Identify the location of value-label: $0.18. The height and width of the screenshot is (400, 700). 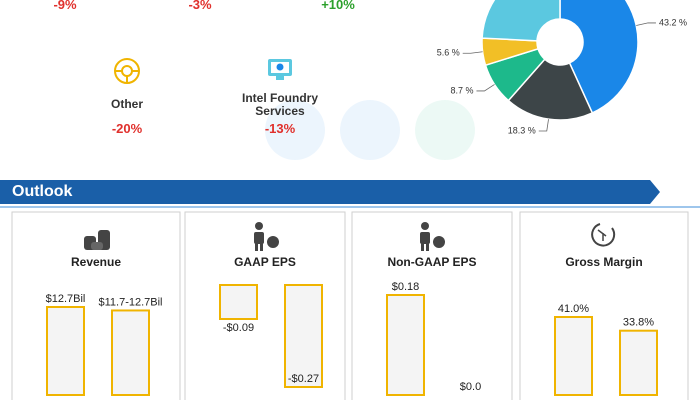
(406, 287).